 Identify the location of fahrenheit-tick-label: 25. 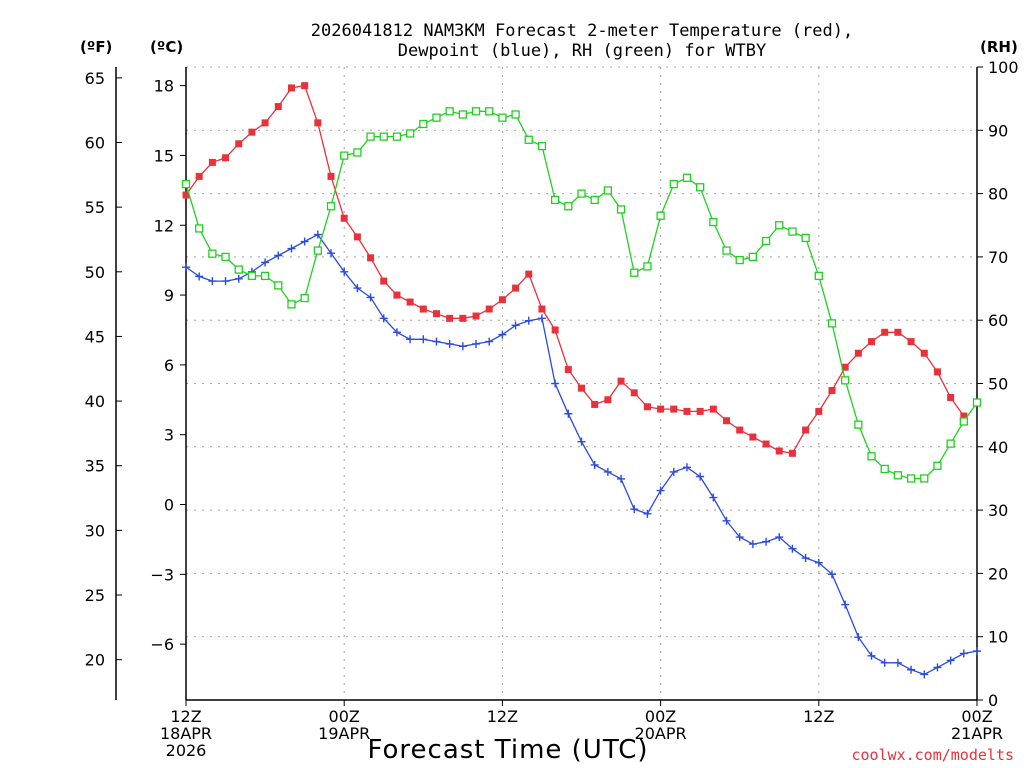
(95, 595).